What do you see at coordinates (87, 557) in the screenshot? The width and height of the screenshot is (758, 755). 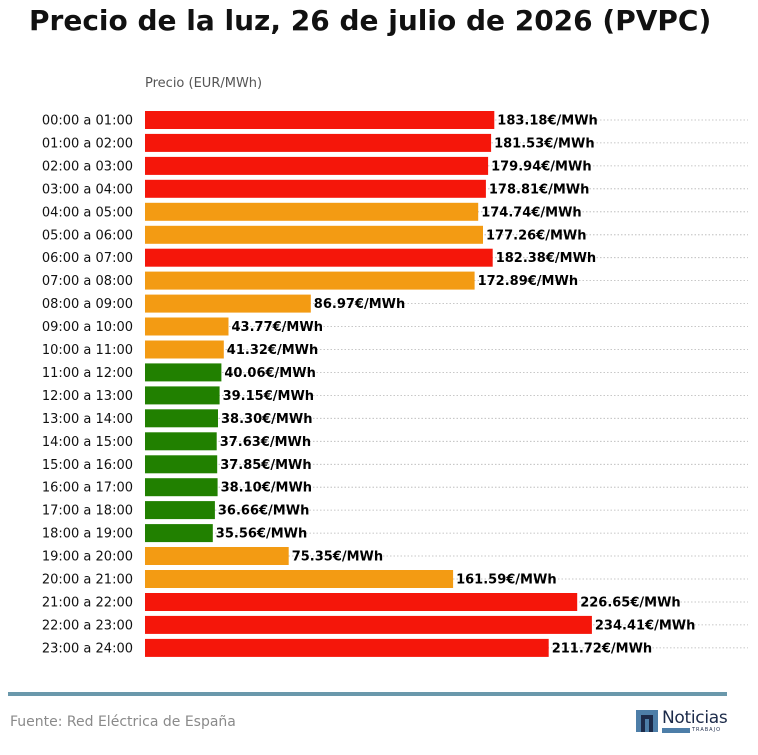 I see `category-label: 19:00 a 20:00` at bounding box center [87, 557].